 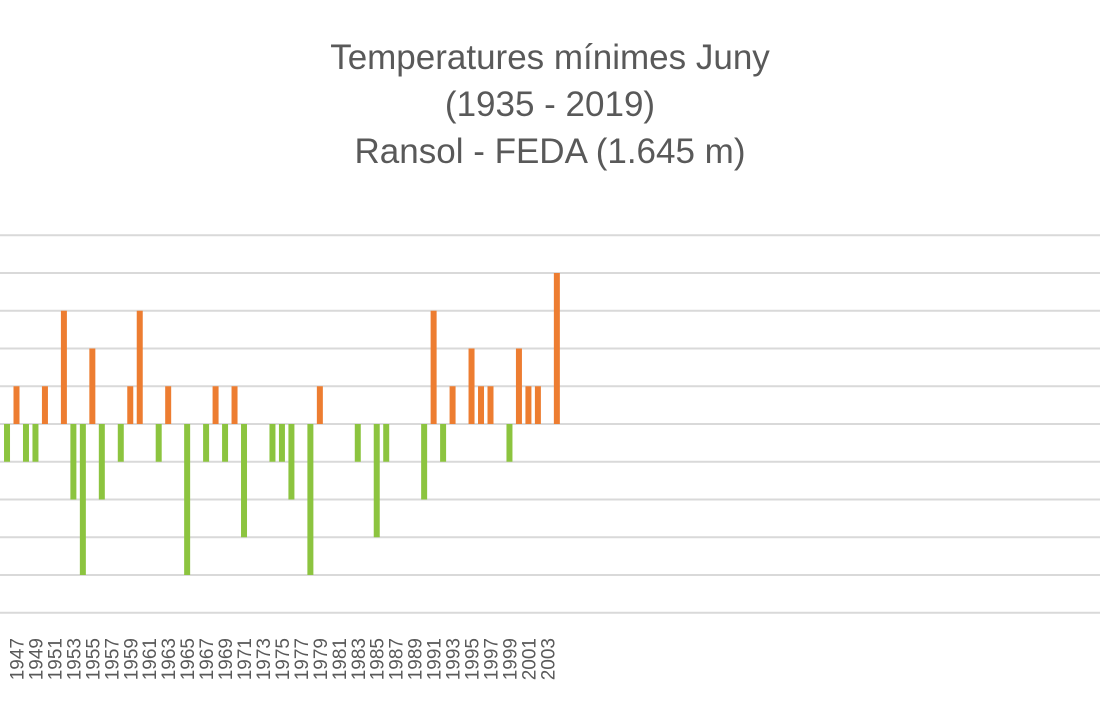 What do you see at coordinates (74, 659) in the screenshot?
I see `x-tick-label-1953: 1953` at bounding box center [74, 659].